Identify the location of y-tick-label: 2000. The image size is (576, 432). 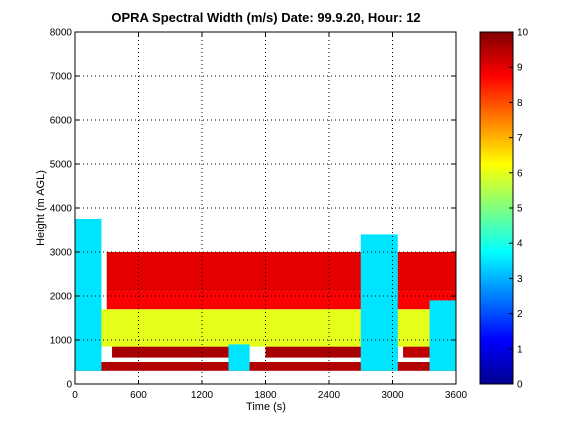
(61, 297).